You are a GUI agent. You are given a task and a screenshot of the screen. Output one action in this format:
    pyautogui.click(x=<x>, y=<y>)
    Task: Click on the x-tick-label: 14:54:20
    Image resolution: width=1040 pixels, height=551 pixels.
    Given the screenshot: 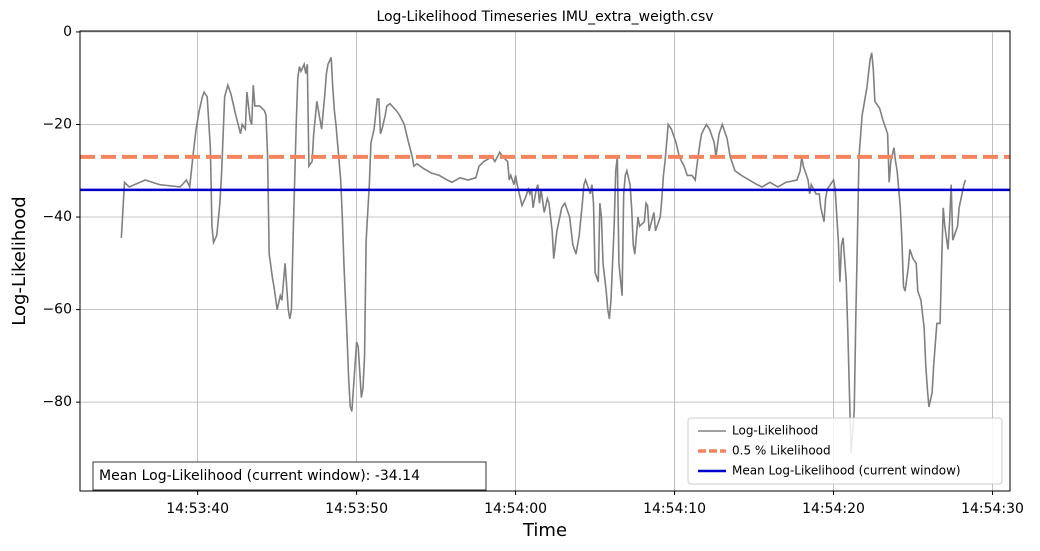 What is the action you would take?
    pyautogui.click(x=833, y=509)
    